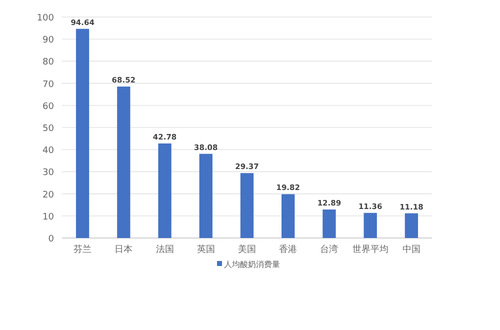 The width and height of the screenshot is (500, 330). Describe the element at coordinates (165, 249) in the screenshot. I see `x-tick-label: 法国` at that location.